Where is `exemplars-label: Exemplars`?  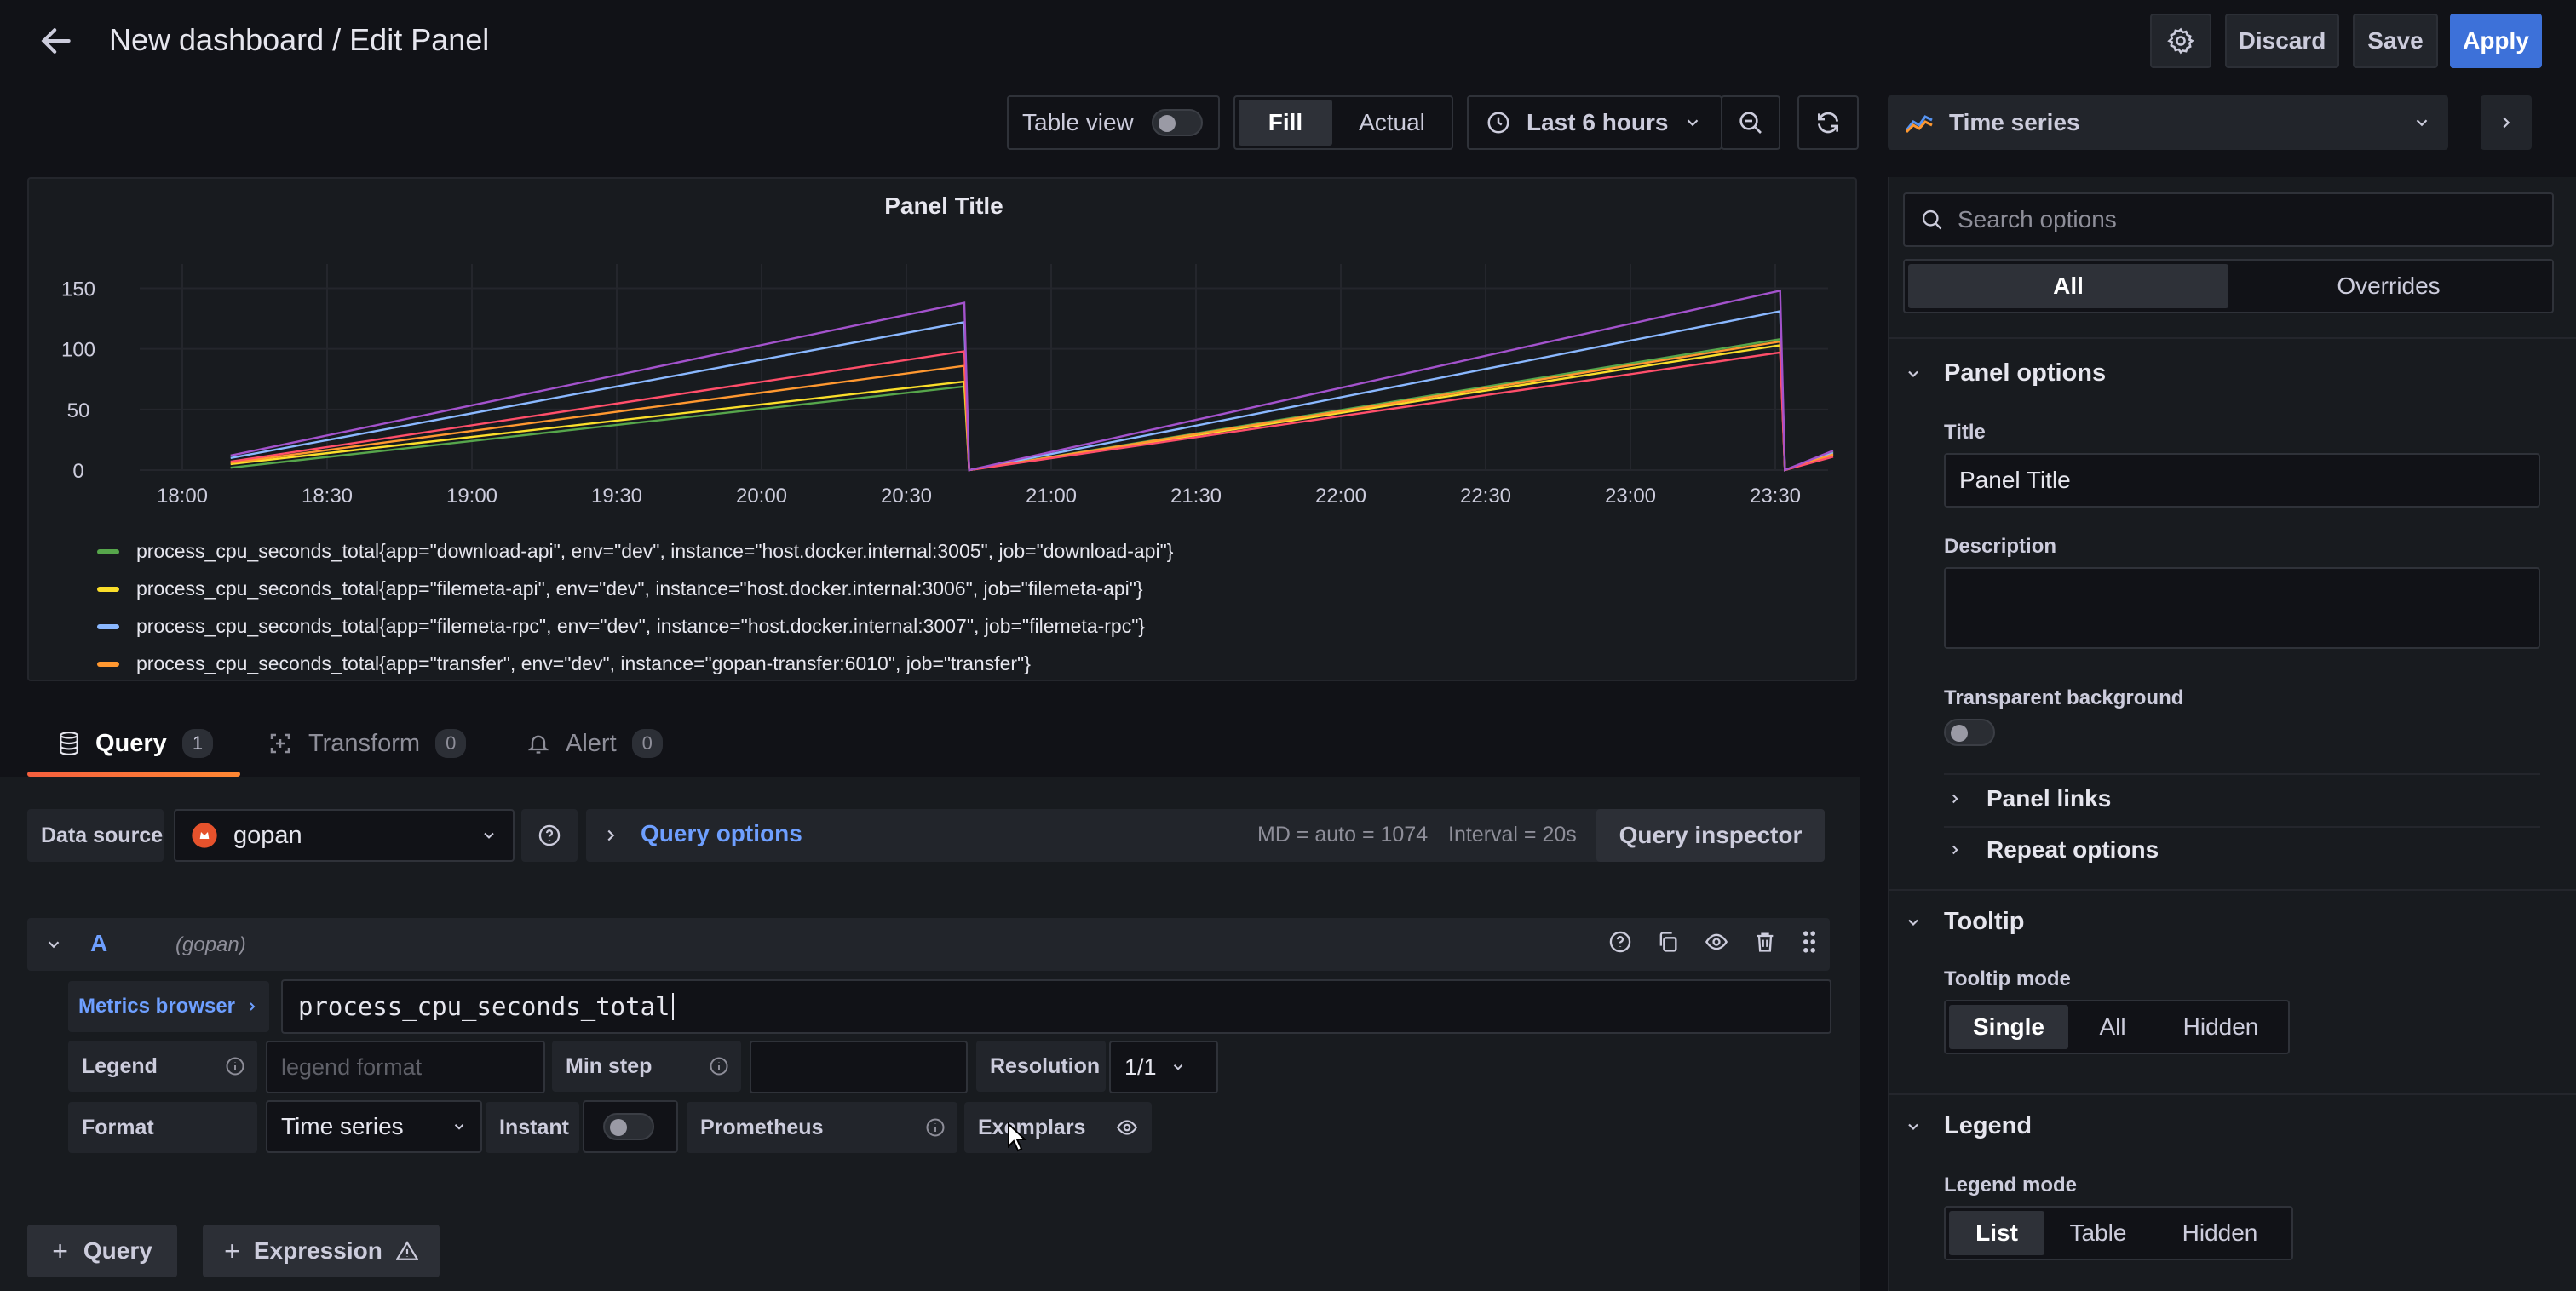
exemplars-label: Exemplars is located at coordinates (1058, 1127).